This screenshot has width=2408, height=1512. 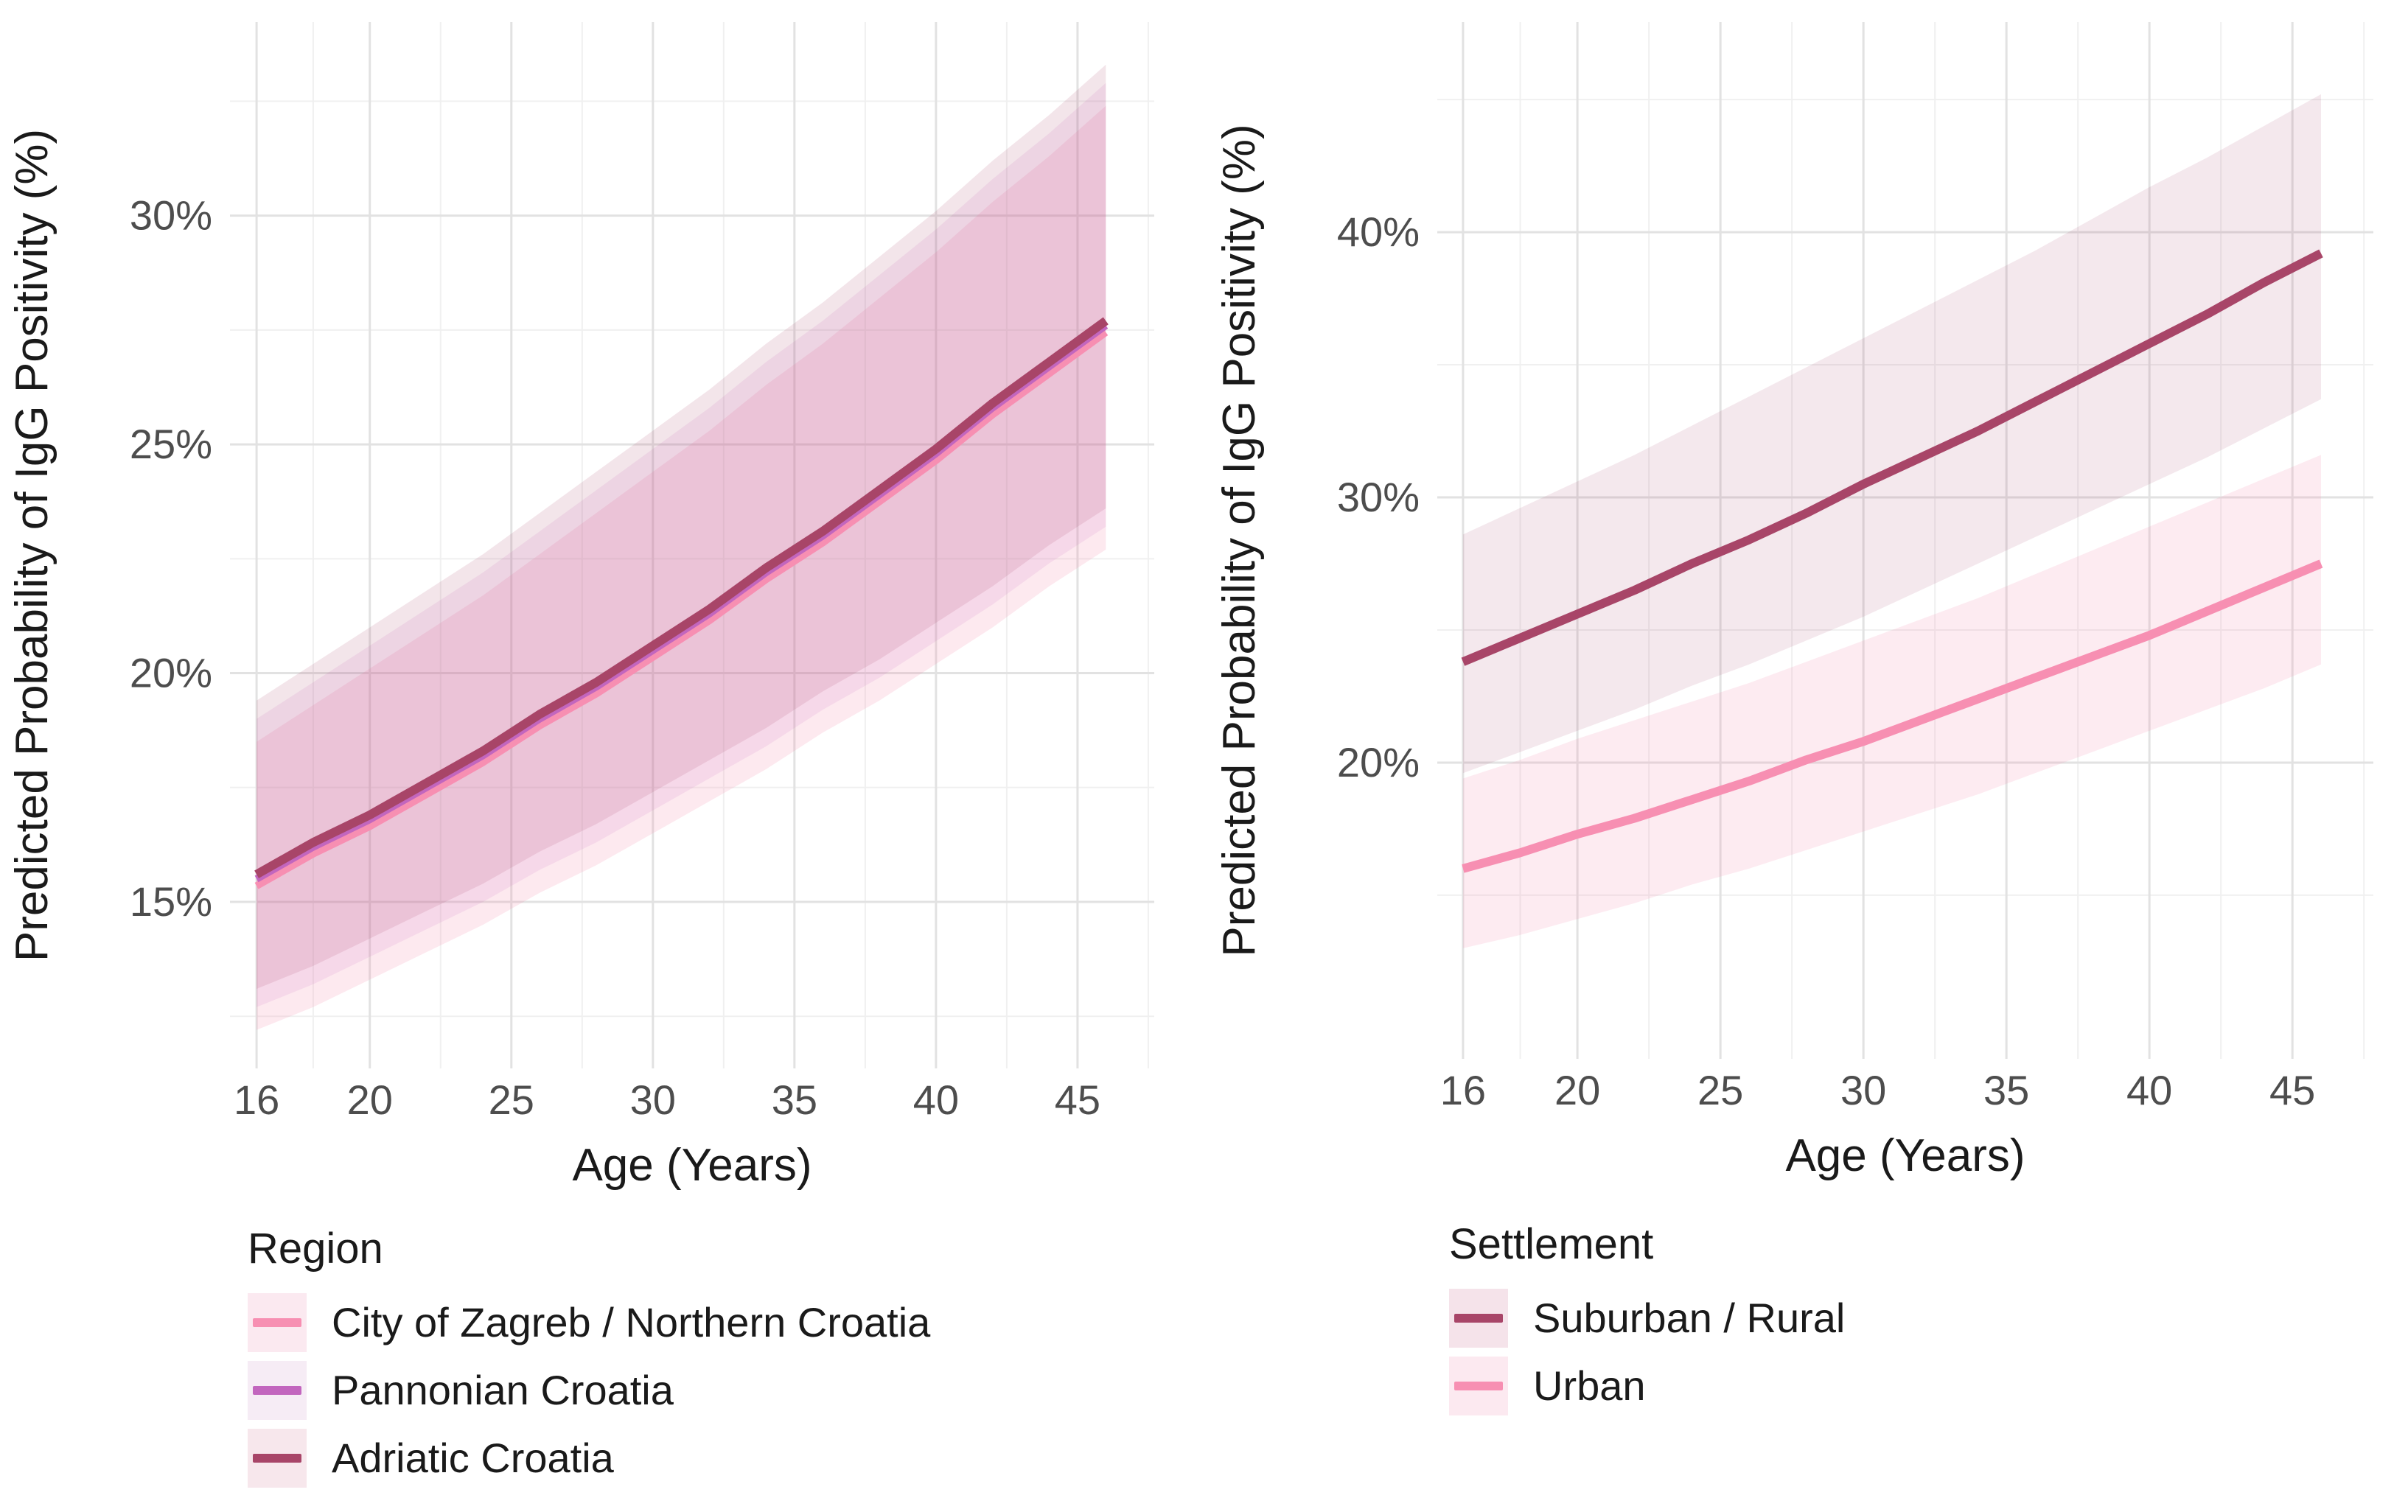 What do you see at coordinates (1378, 232) in the screenshot?
I see `y-tick-label: 40%` at bounding box center [1378, 232].